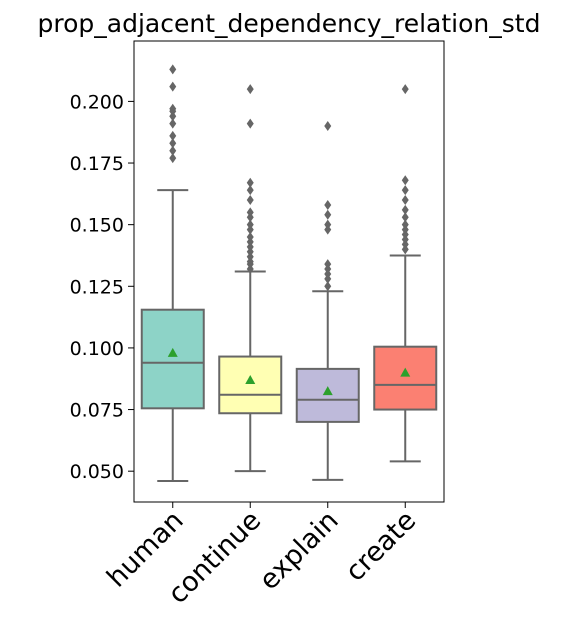 Image resolution: width=578 pixels, height=627 pixels. What do you see at coordinates (405, 378) in the screenshot?
I see `box-create` at bounding box center [405, 378].